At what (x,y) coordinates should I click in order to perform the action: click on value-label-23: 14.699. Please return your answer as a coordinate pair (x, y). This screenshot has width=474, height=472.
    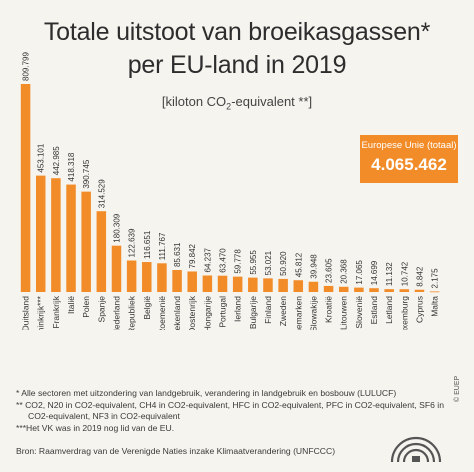
    Looking at the image, I should click on (374, 272).